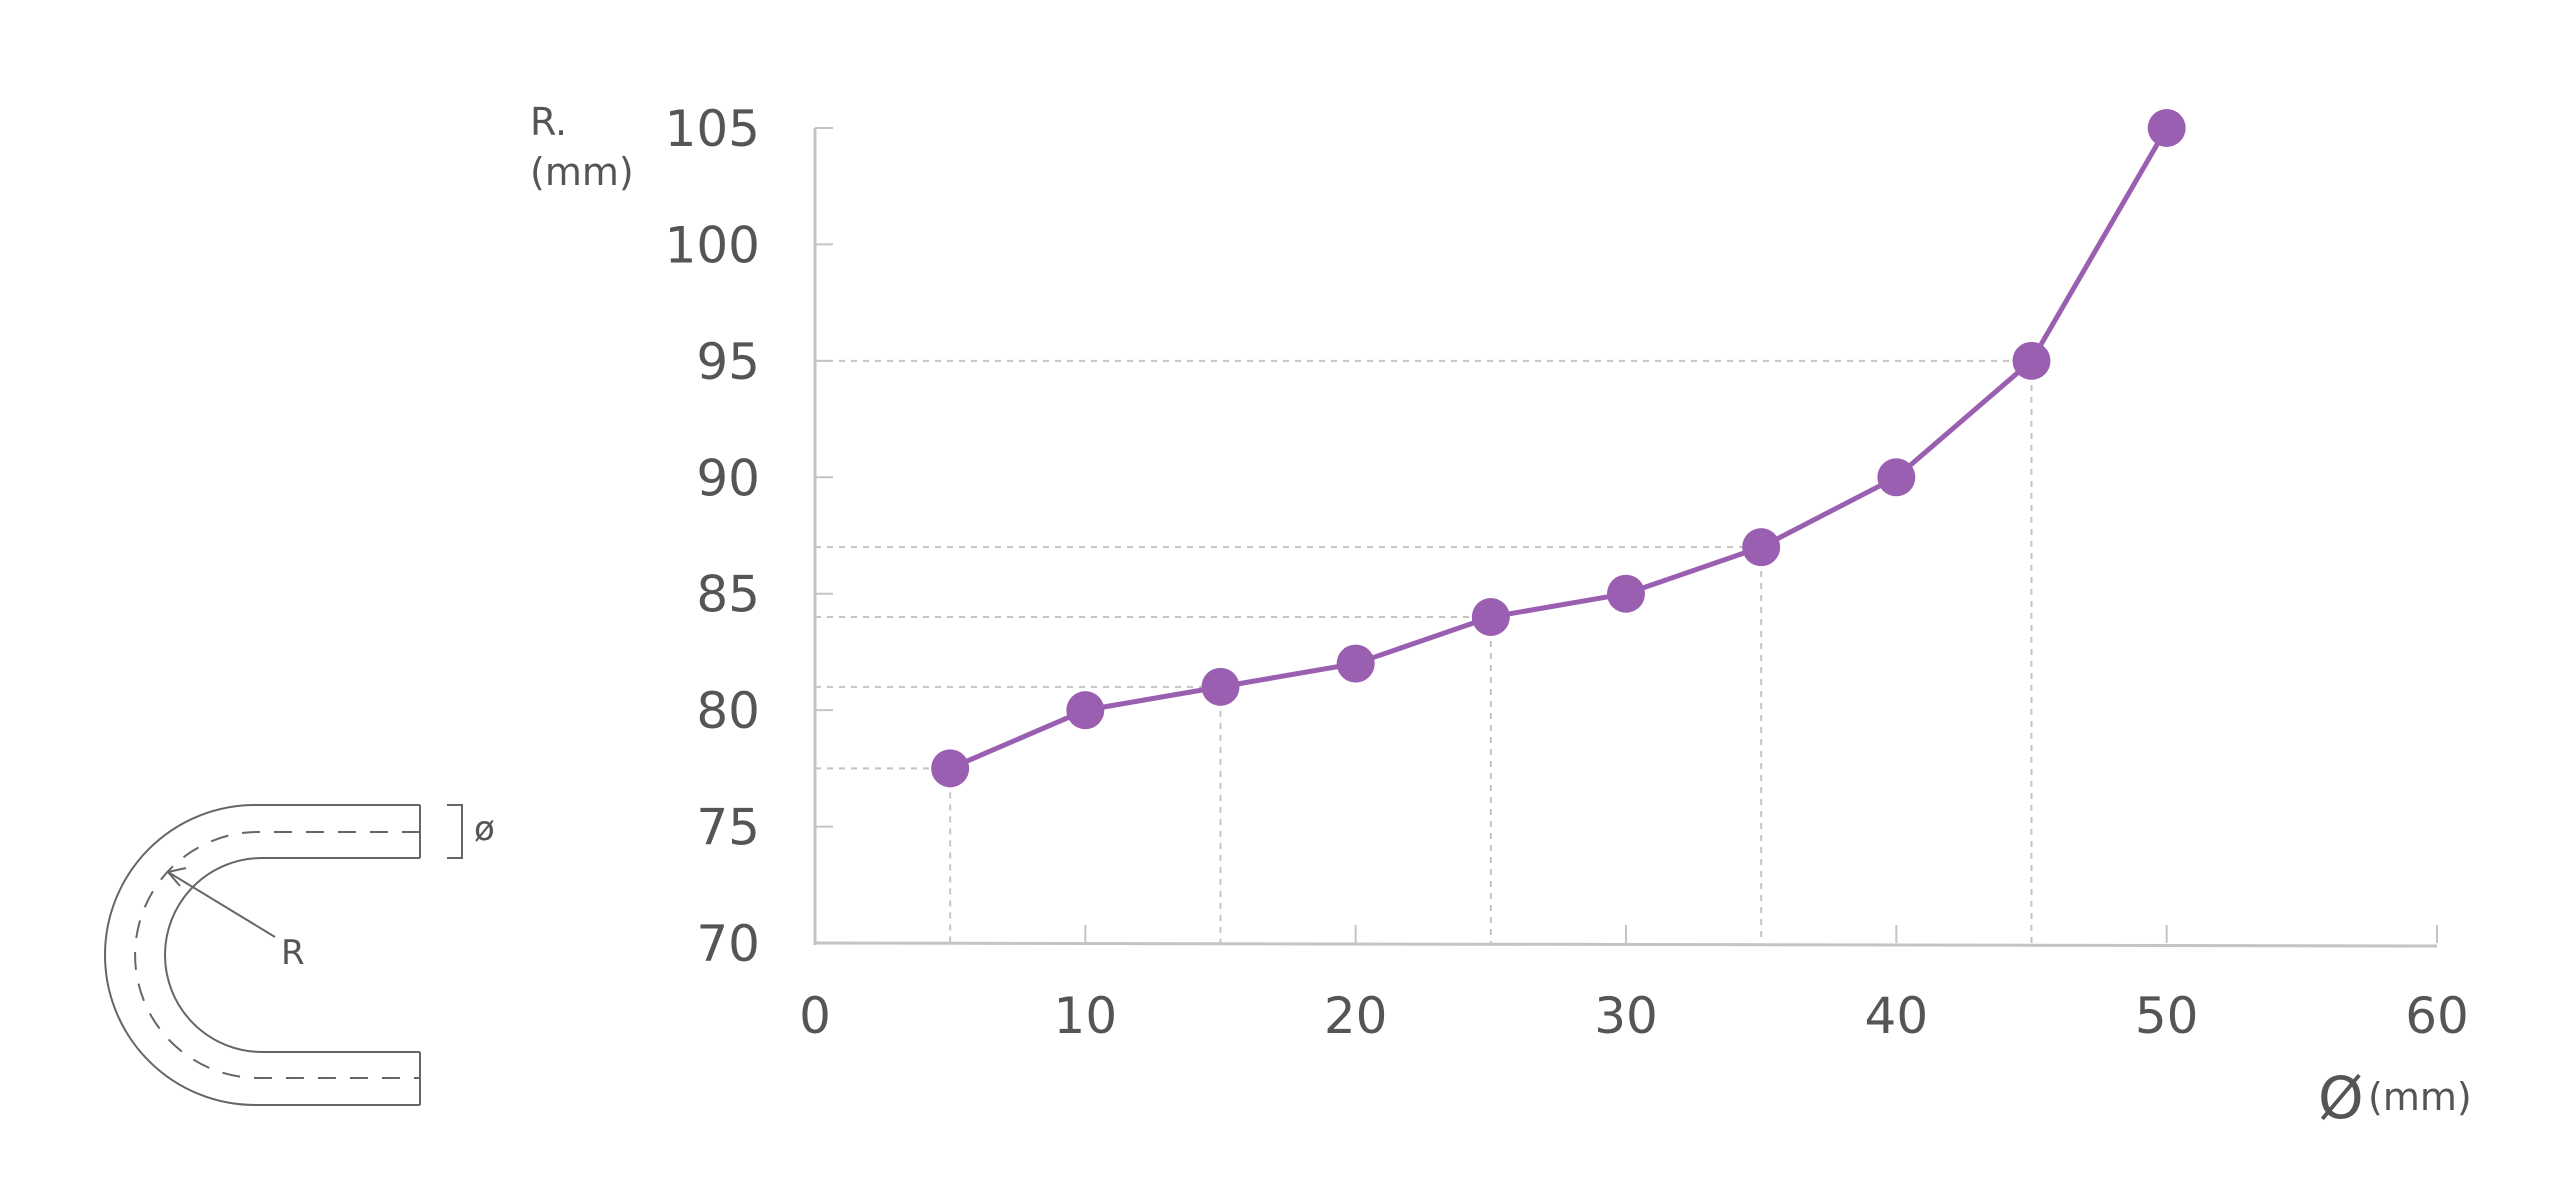 The image size is (2560, 1183). I want to click on pipe-inner-wall, so click(292, 955).